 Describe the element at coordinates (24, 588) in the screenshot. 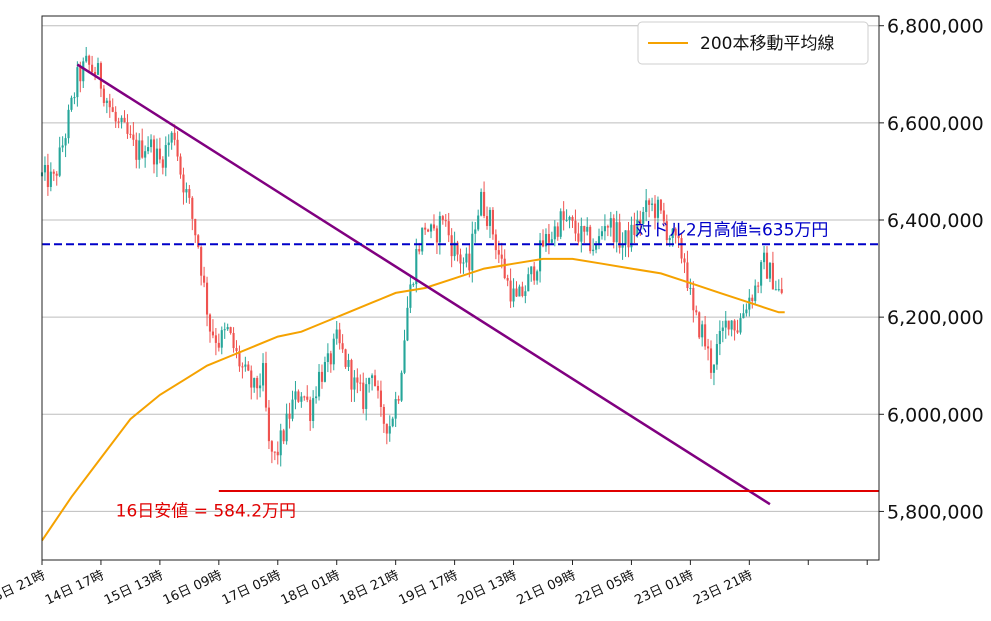

I see `x-tick-label: 13日 21時` at that location.